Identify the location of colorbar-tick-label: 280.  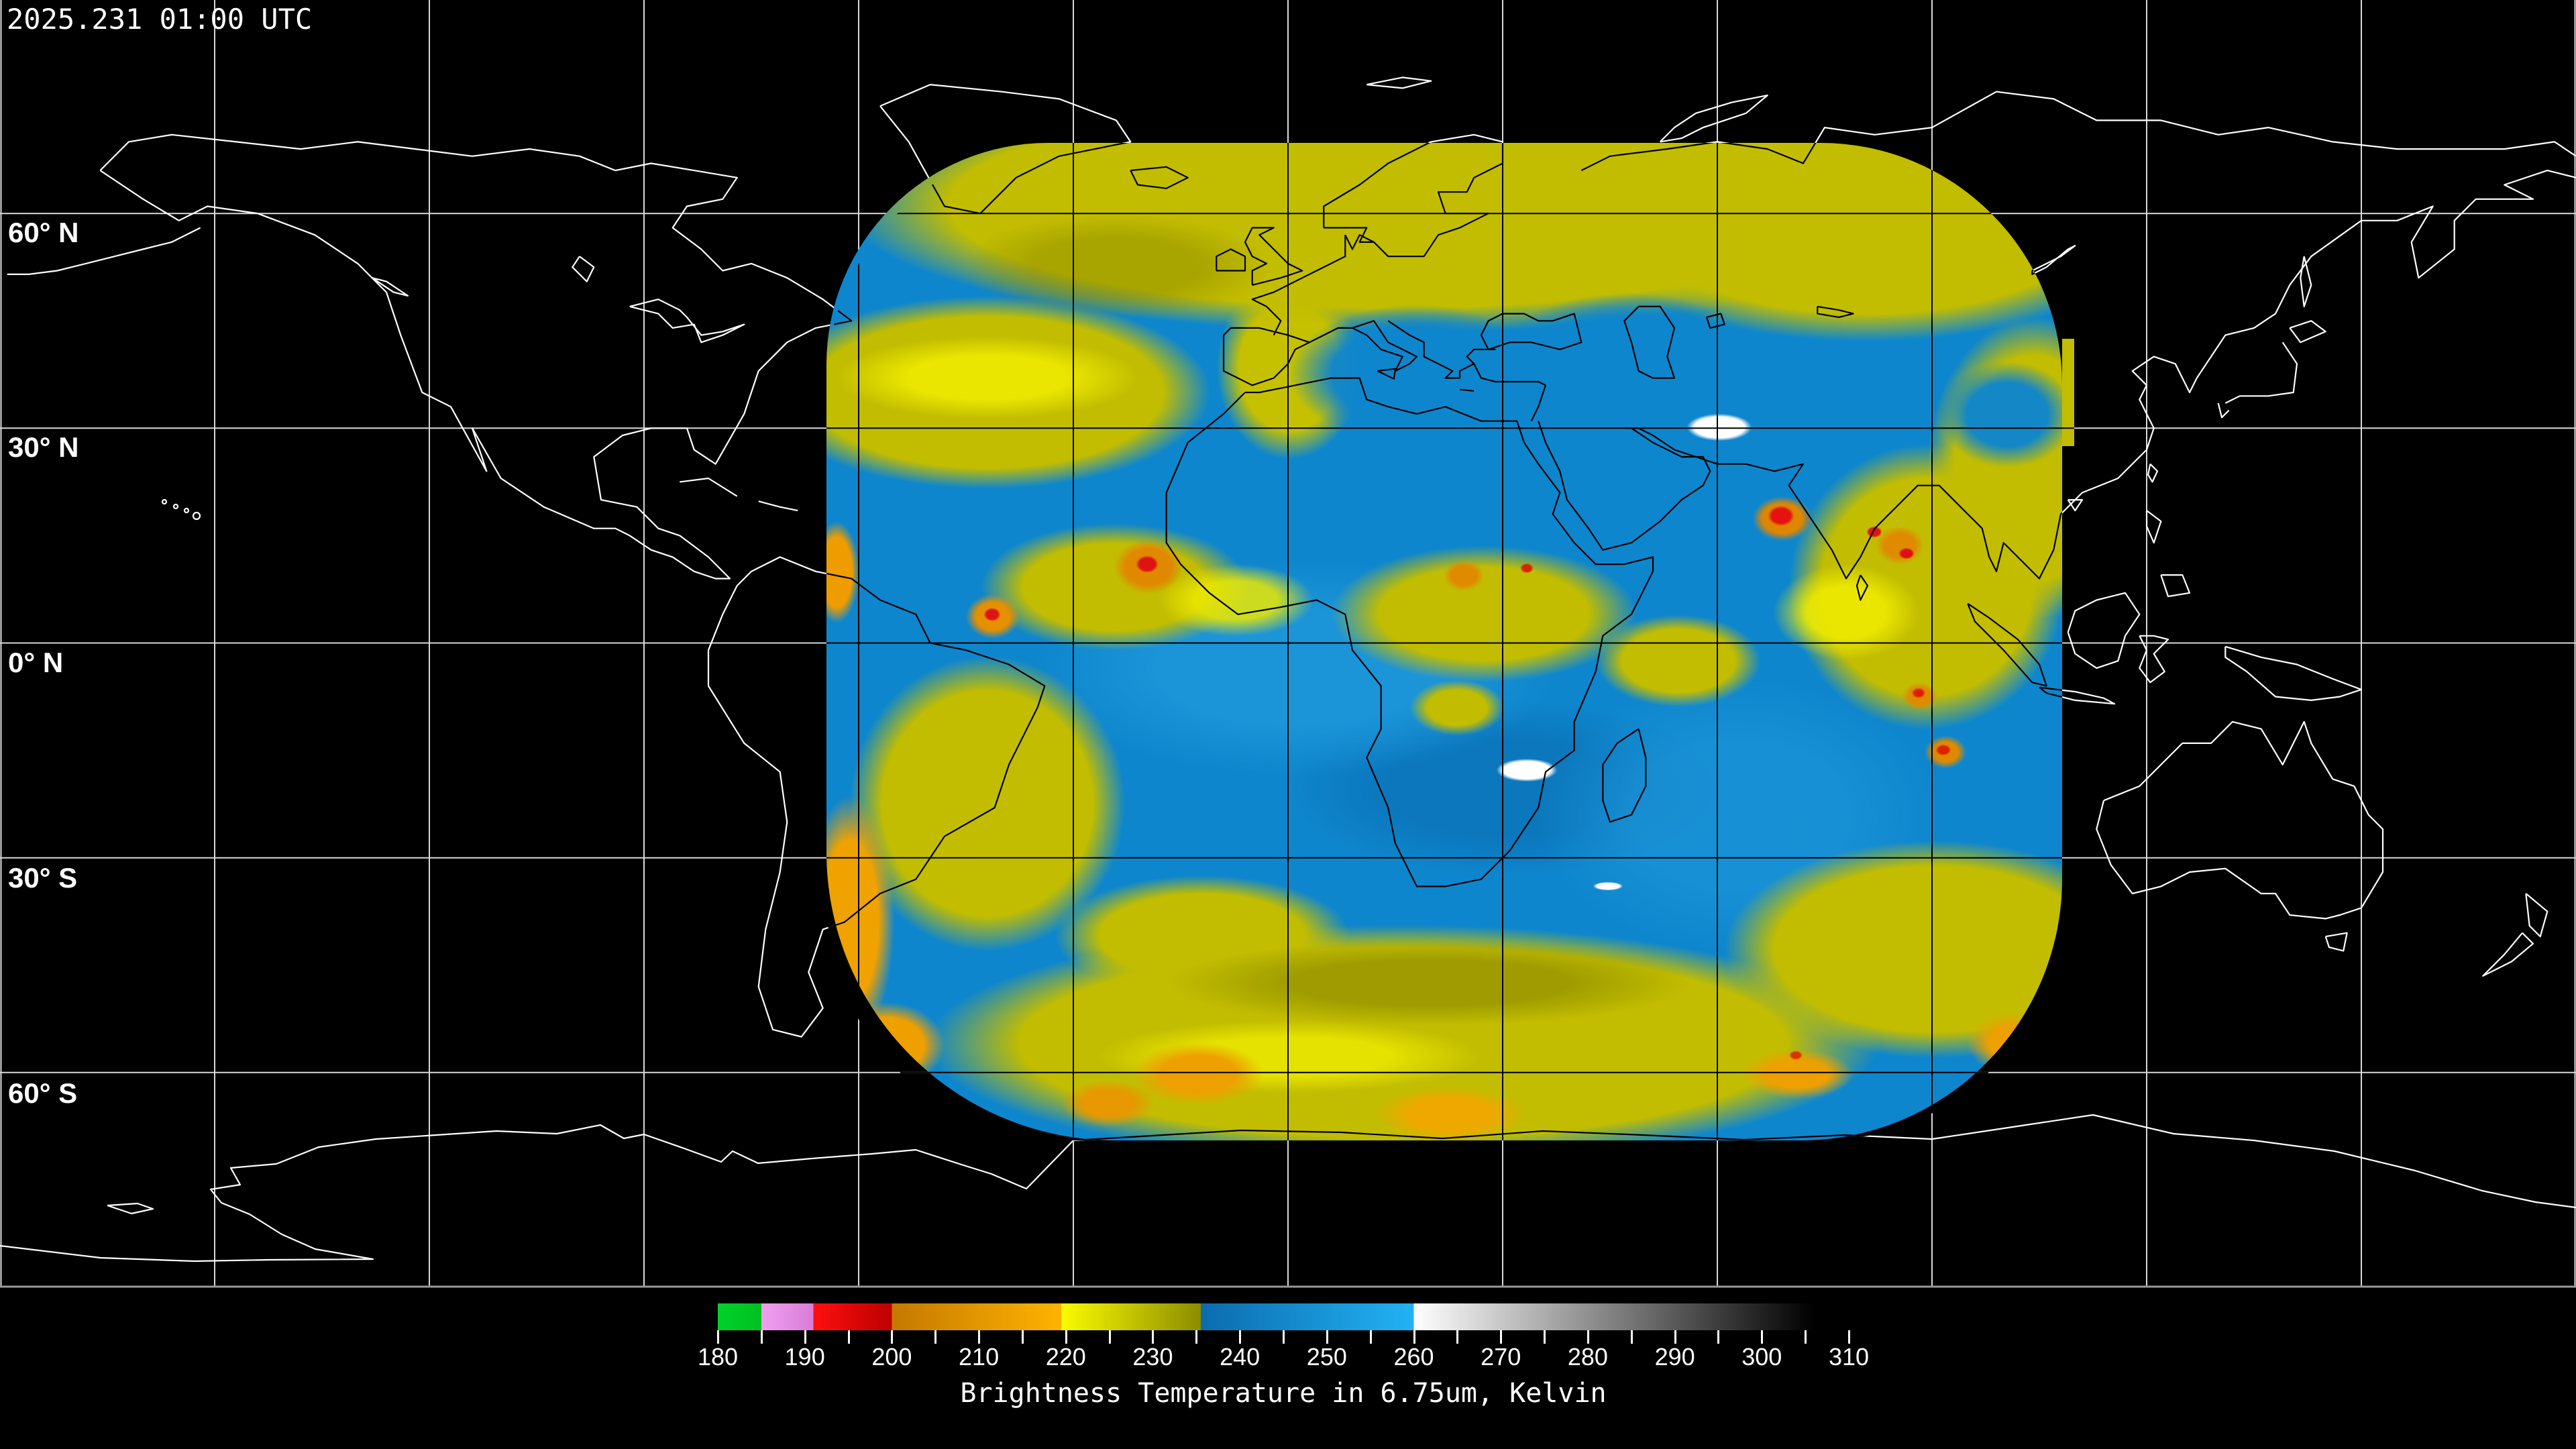
(1587, 1357).